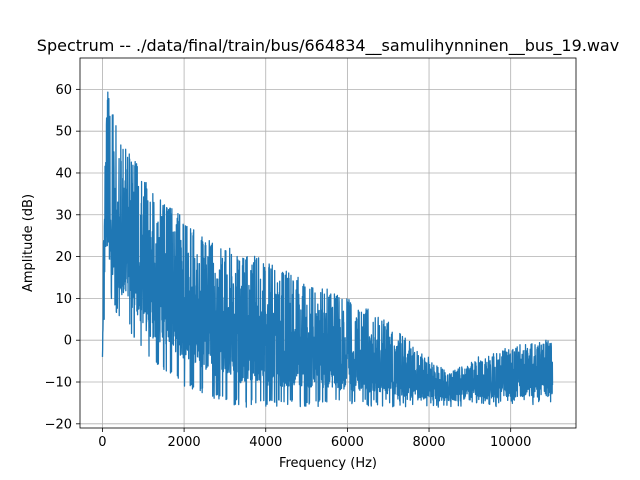 The height and width of the screenshot is (480, 640). What do you see at coordinates (63, 90) in the screenshot?
I see `y-tick-label: 60` at bounding box center [63, 90].